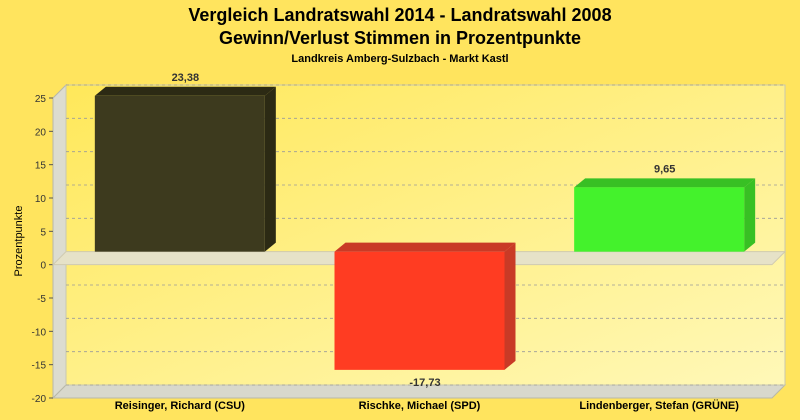 The width and height of the screenshot is (800, 420). Describe the element at coordinates (41, 99) in the screenshot. I see `y-tick-label: 25` at that location.